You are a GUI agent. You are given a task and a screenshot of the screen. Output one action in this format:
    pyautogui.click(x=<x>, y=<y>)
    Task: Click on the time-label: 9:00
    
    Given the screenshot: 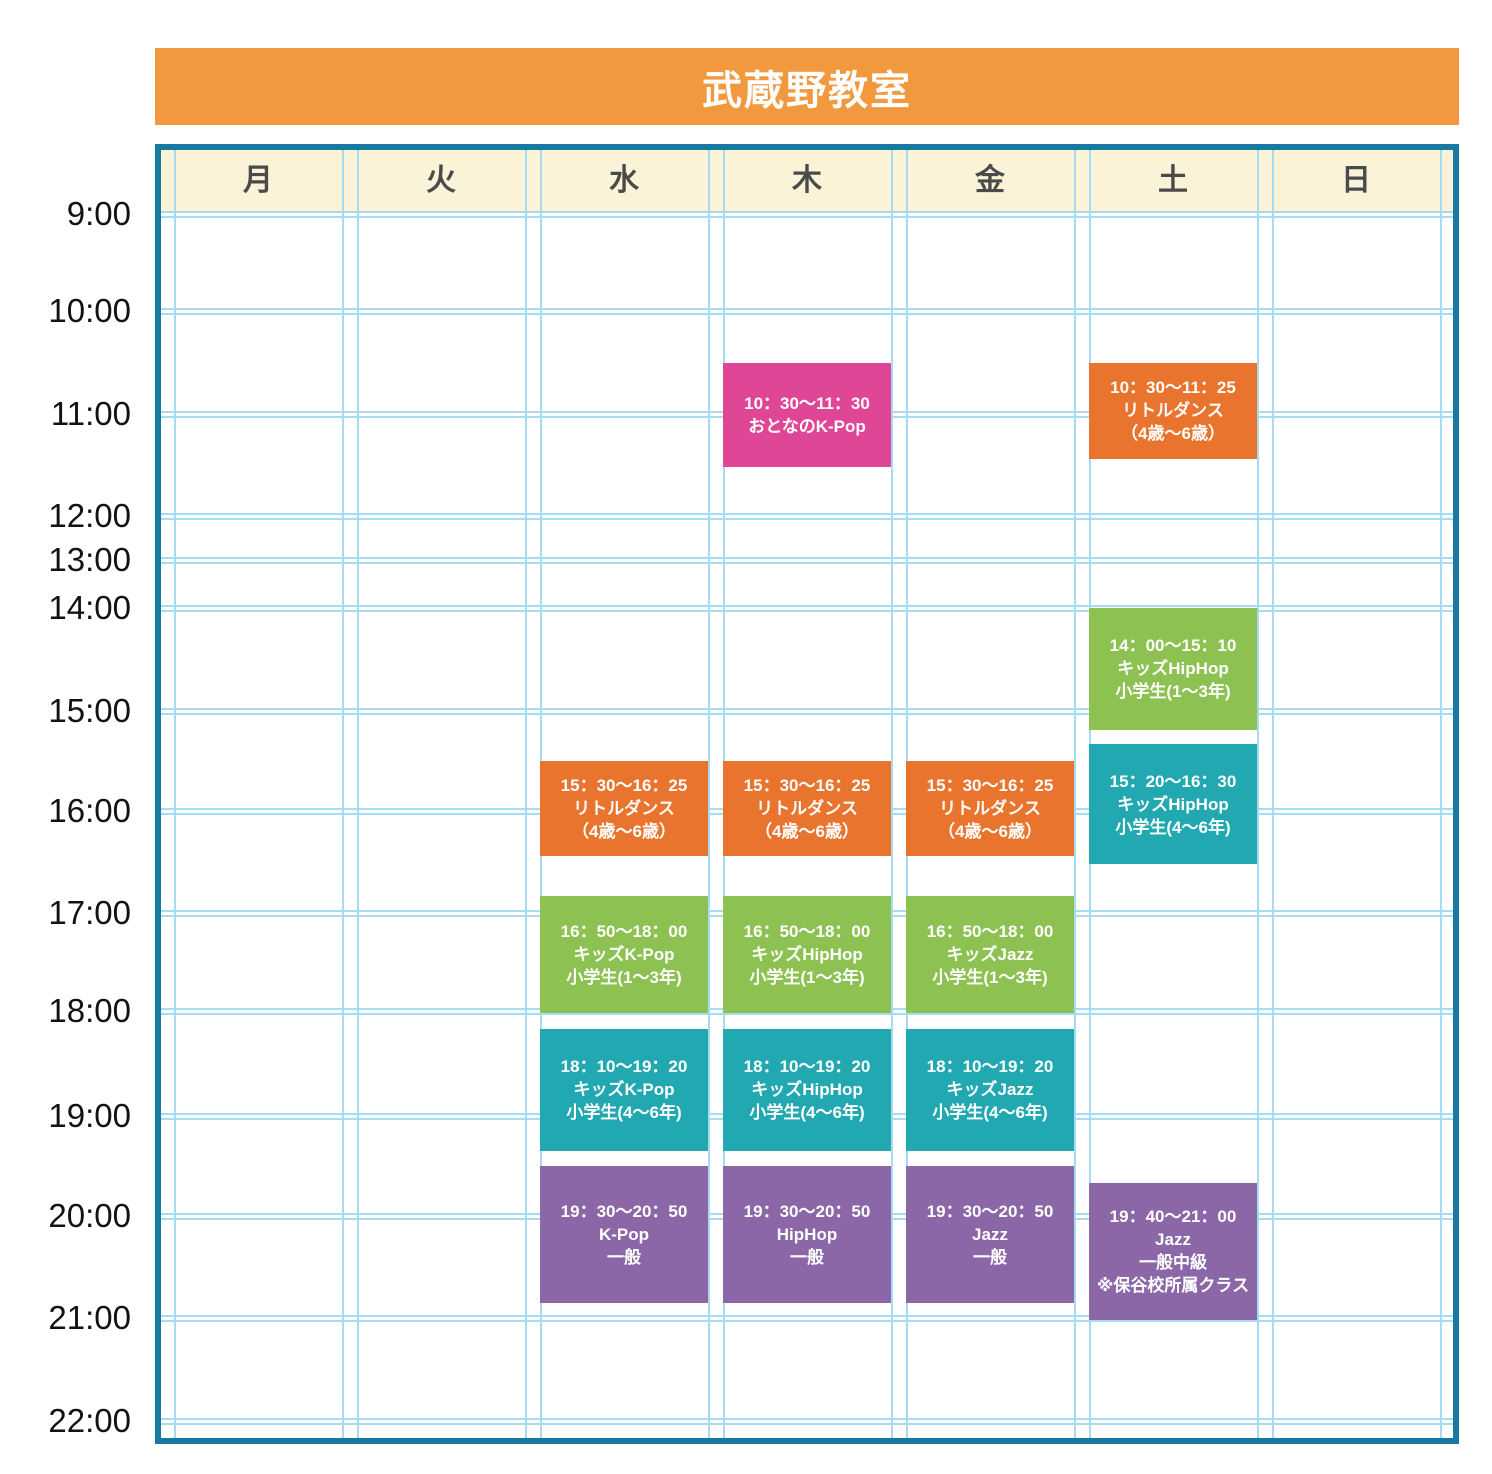 What is the action you would take?
    pyautogui.click(x=98, y=213)
    